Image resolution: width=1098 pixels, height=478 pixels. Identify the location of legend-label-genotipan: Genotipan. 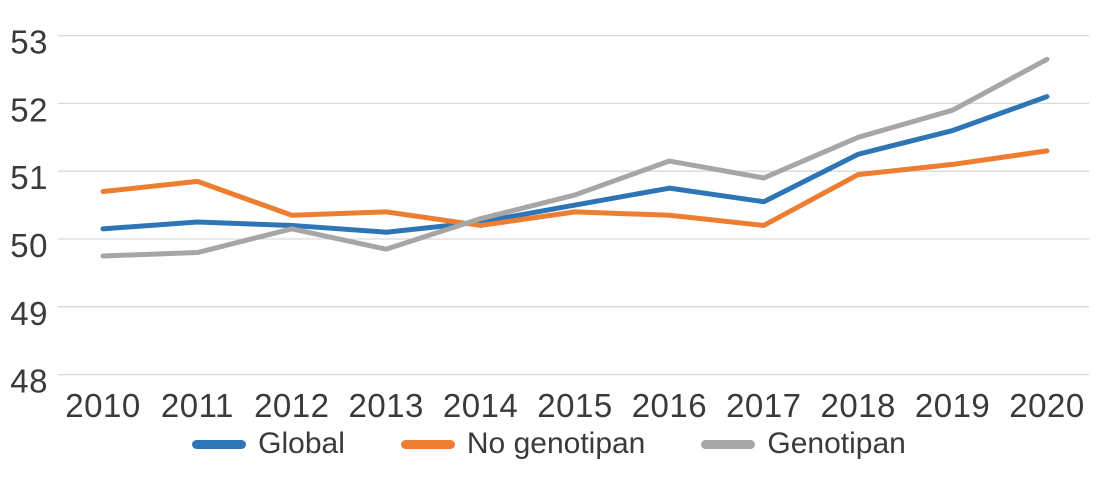
(836, 443).